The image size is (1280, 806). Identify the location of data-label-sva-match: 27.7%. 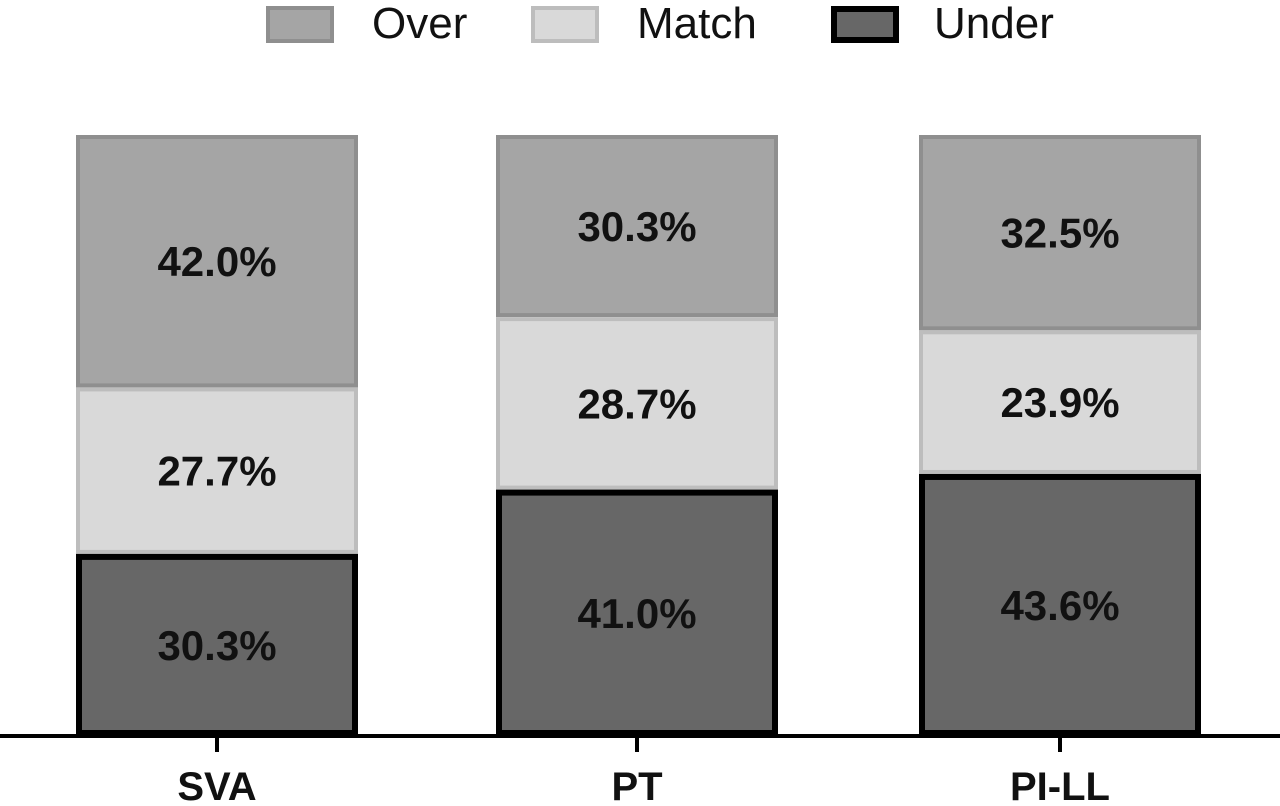
(216, 471).